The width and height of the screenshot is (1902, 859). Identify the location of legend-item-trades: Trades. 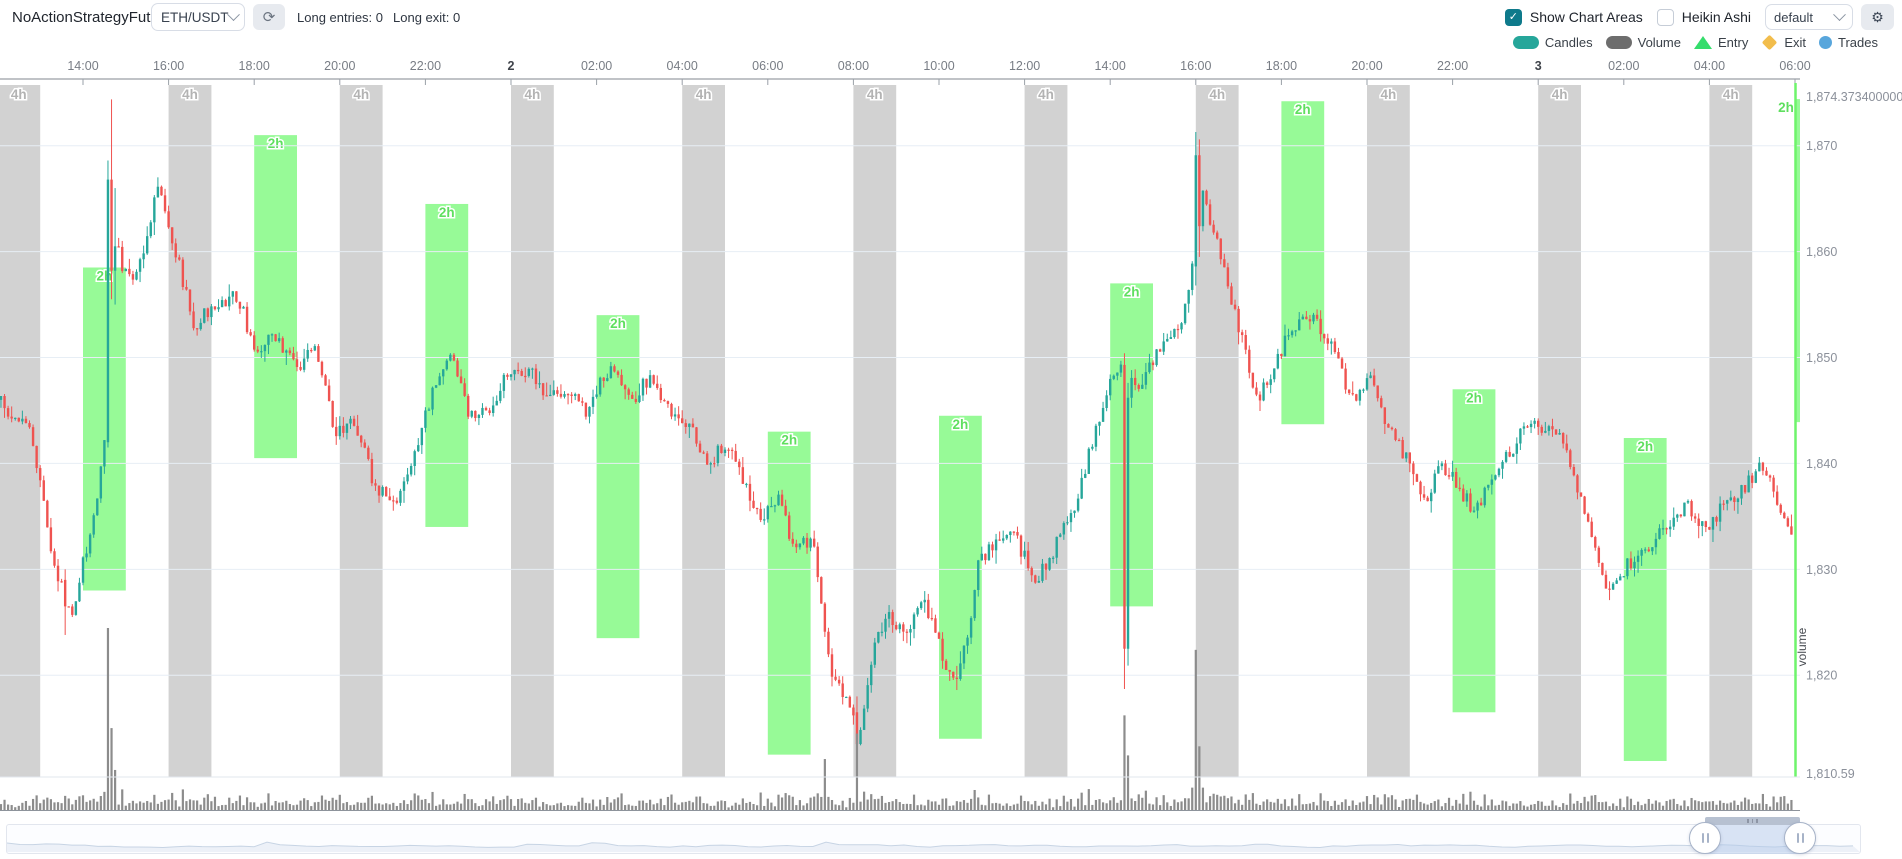
(1848, 42).